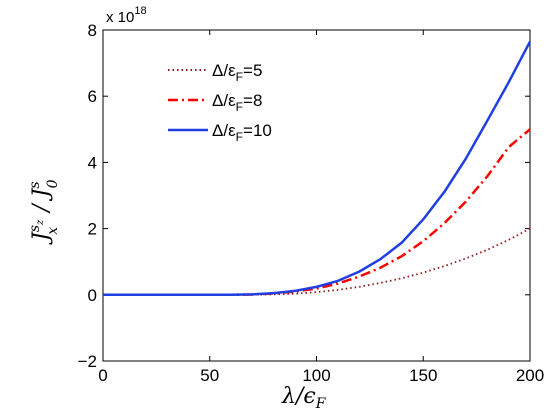 Image resolution: width=554 pixels, height=411 pixels. What do you see at coordinates (316, 375) in the screenshot?
I see `x-tick-label: 100` at bounding box center [316, 375].